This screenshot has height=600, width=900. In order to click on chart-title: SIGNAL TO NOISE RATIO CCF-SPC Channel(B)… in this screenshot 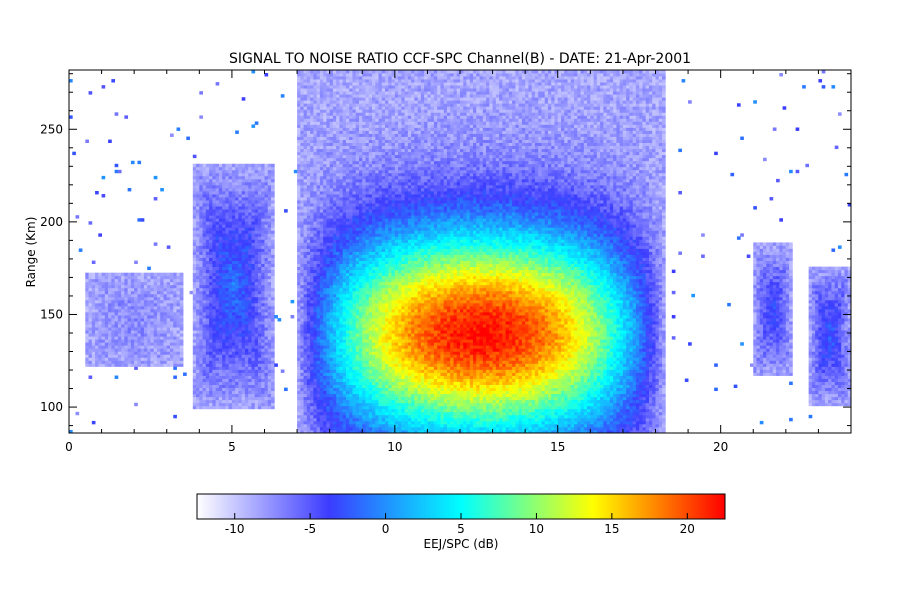, I will do `click(460, 59)`.